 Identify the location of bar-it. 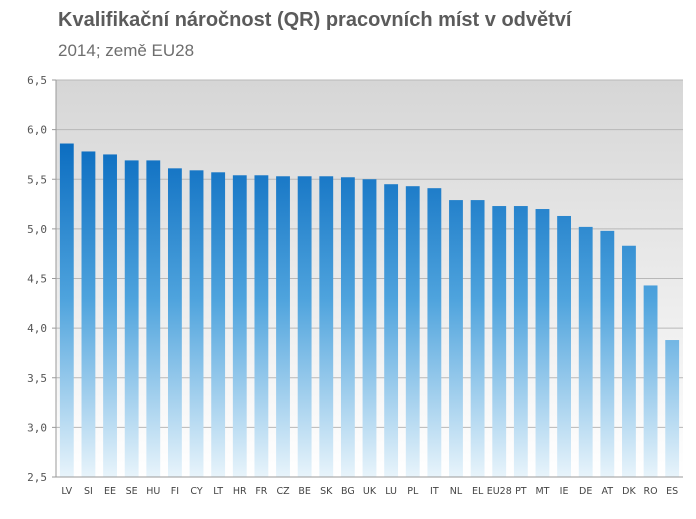
(434, 332).